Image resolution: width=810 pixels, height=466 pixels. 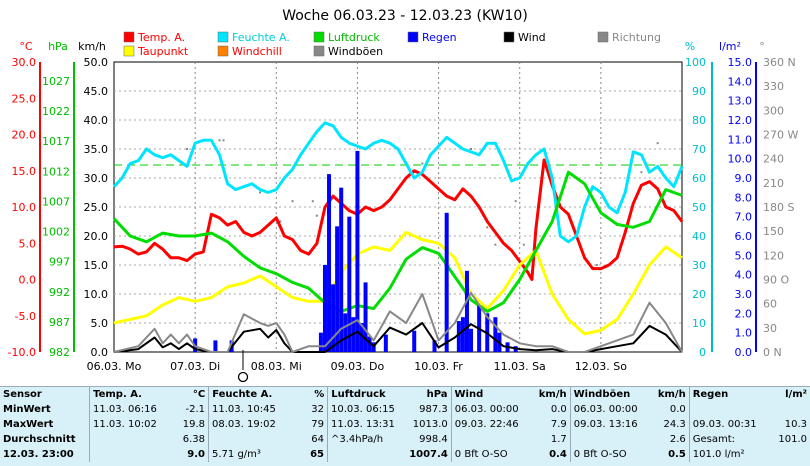 I want to click on table-header: °C, so click(x=199, y=394).